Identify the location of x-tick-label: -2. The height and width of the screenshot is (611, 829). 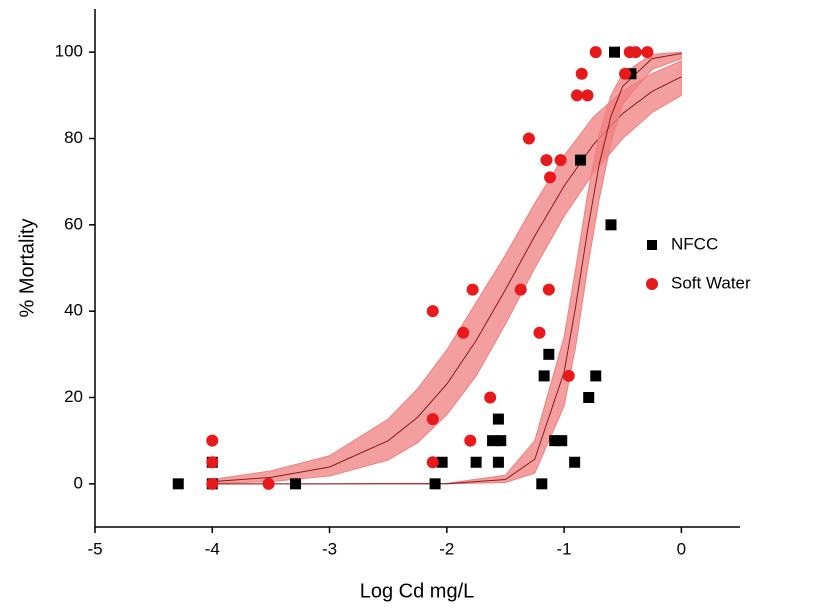
(446, 548).